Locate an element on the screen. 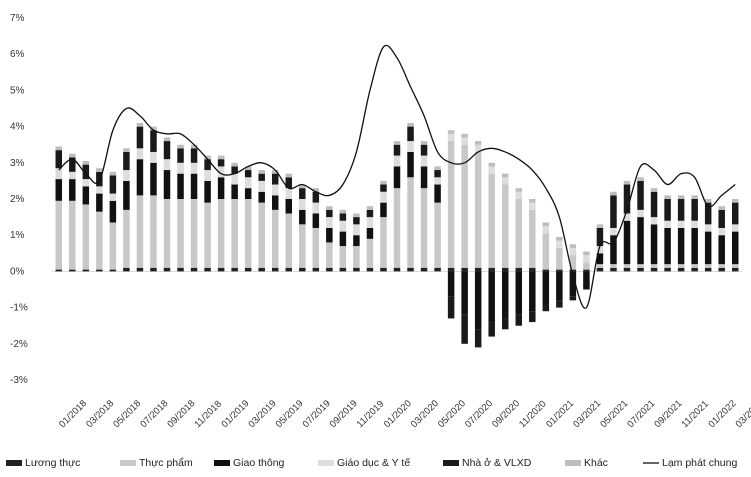  x-tick-label: 11/2019 is located at coordinates (371, 415).